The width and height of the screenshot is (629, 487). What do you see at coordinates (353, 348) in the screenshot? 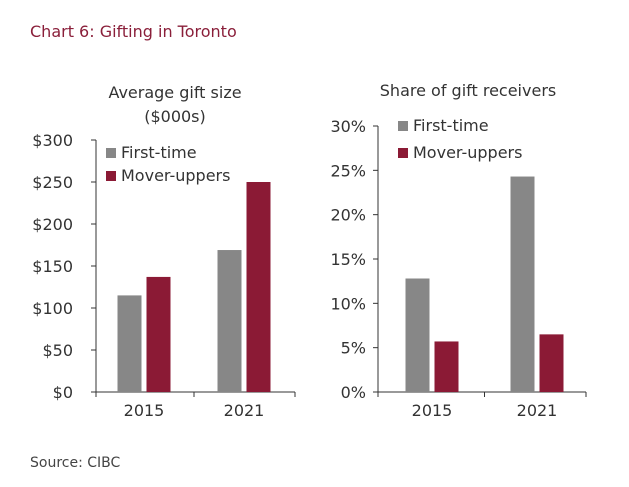
I see `y-tick-label: 5%` at bounding box center [353, 348].